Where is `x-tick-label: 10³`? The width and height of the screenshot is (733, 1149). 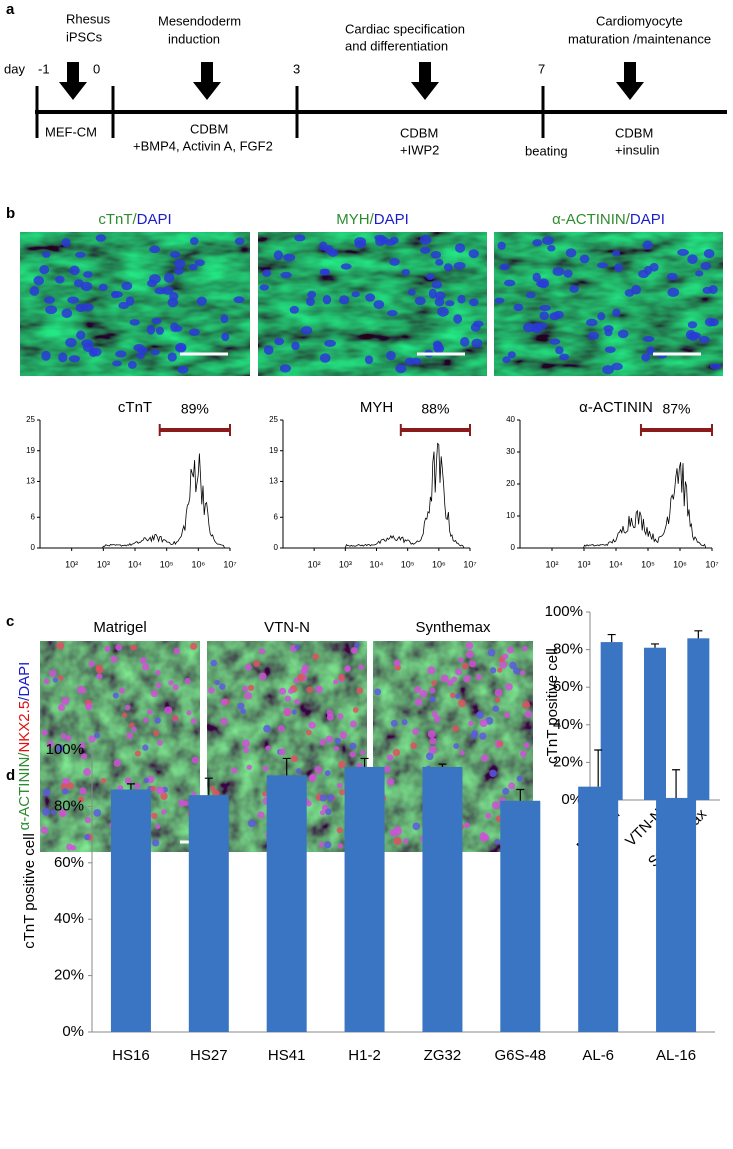 x-tick-label: 10³ is located at coordinates (103, 564).